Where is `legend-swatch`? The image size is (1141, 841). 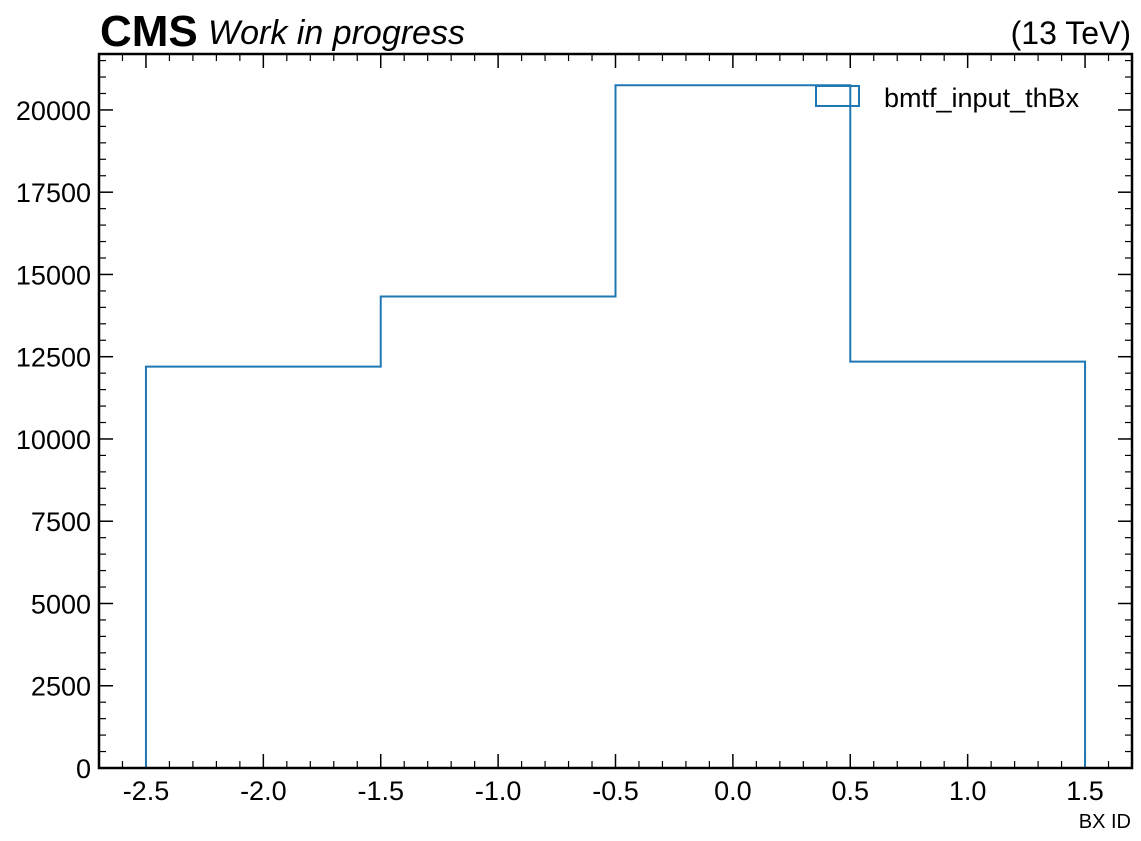
legend-swatch is located at coordinates (837, 96).